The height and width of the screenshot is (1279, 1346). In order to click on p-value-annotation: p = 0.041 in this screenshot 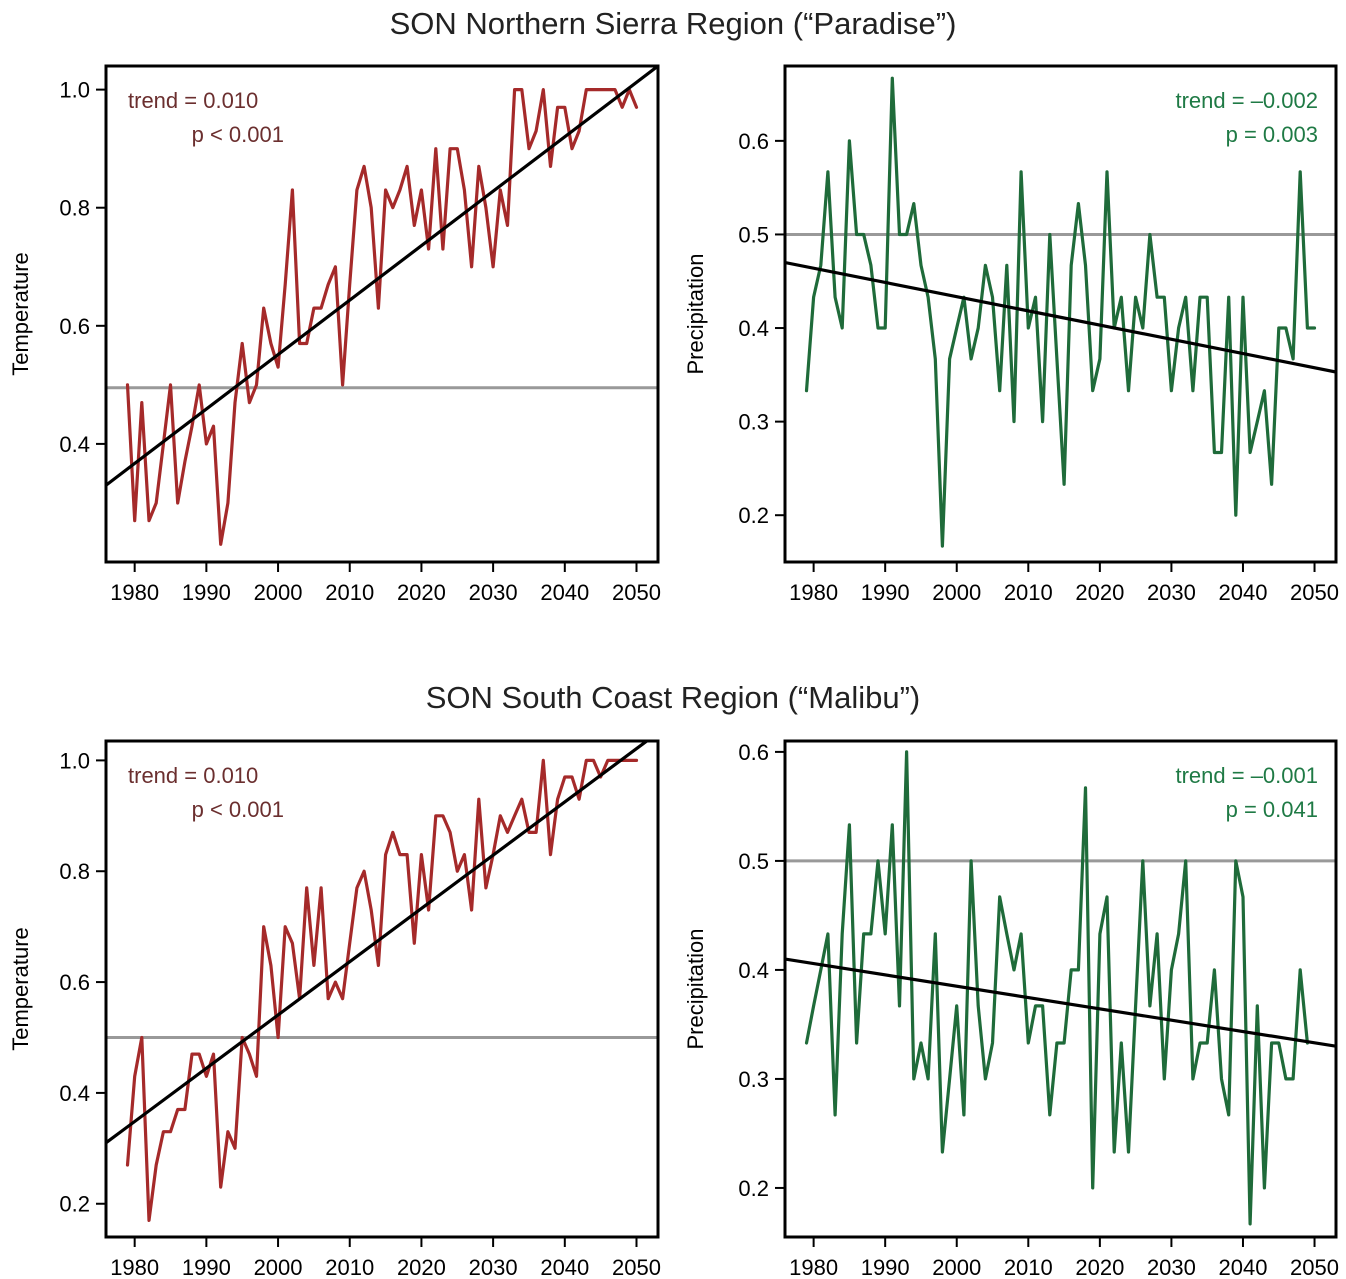, I will do `click(1272, 809)`.